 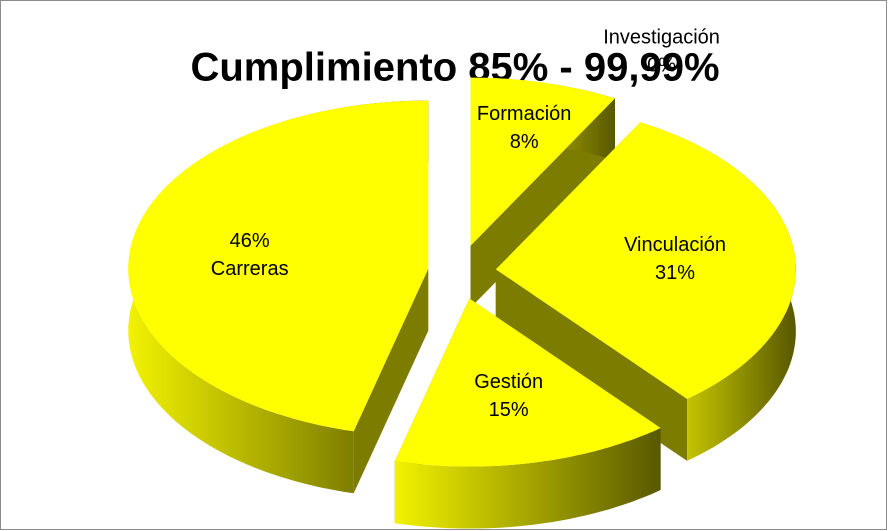 What do you see at coordinates (250, 241) in the screenshot?
I see `data-label: 46%` at bounding box center [250, 241].